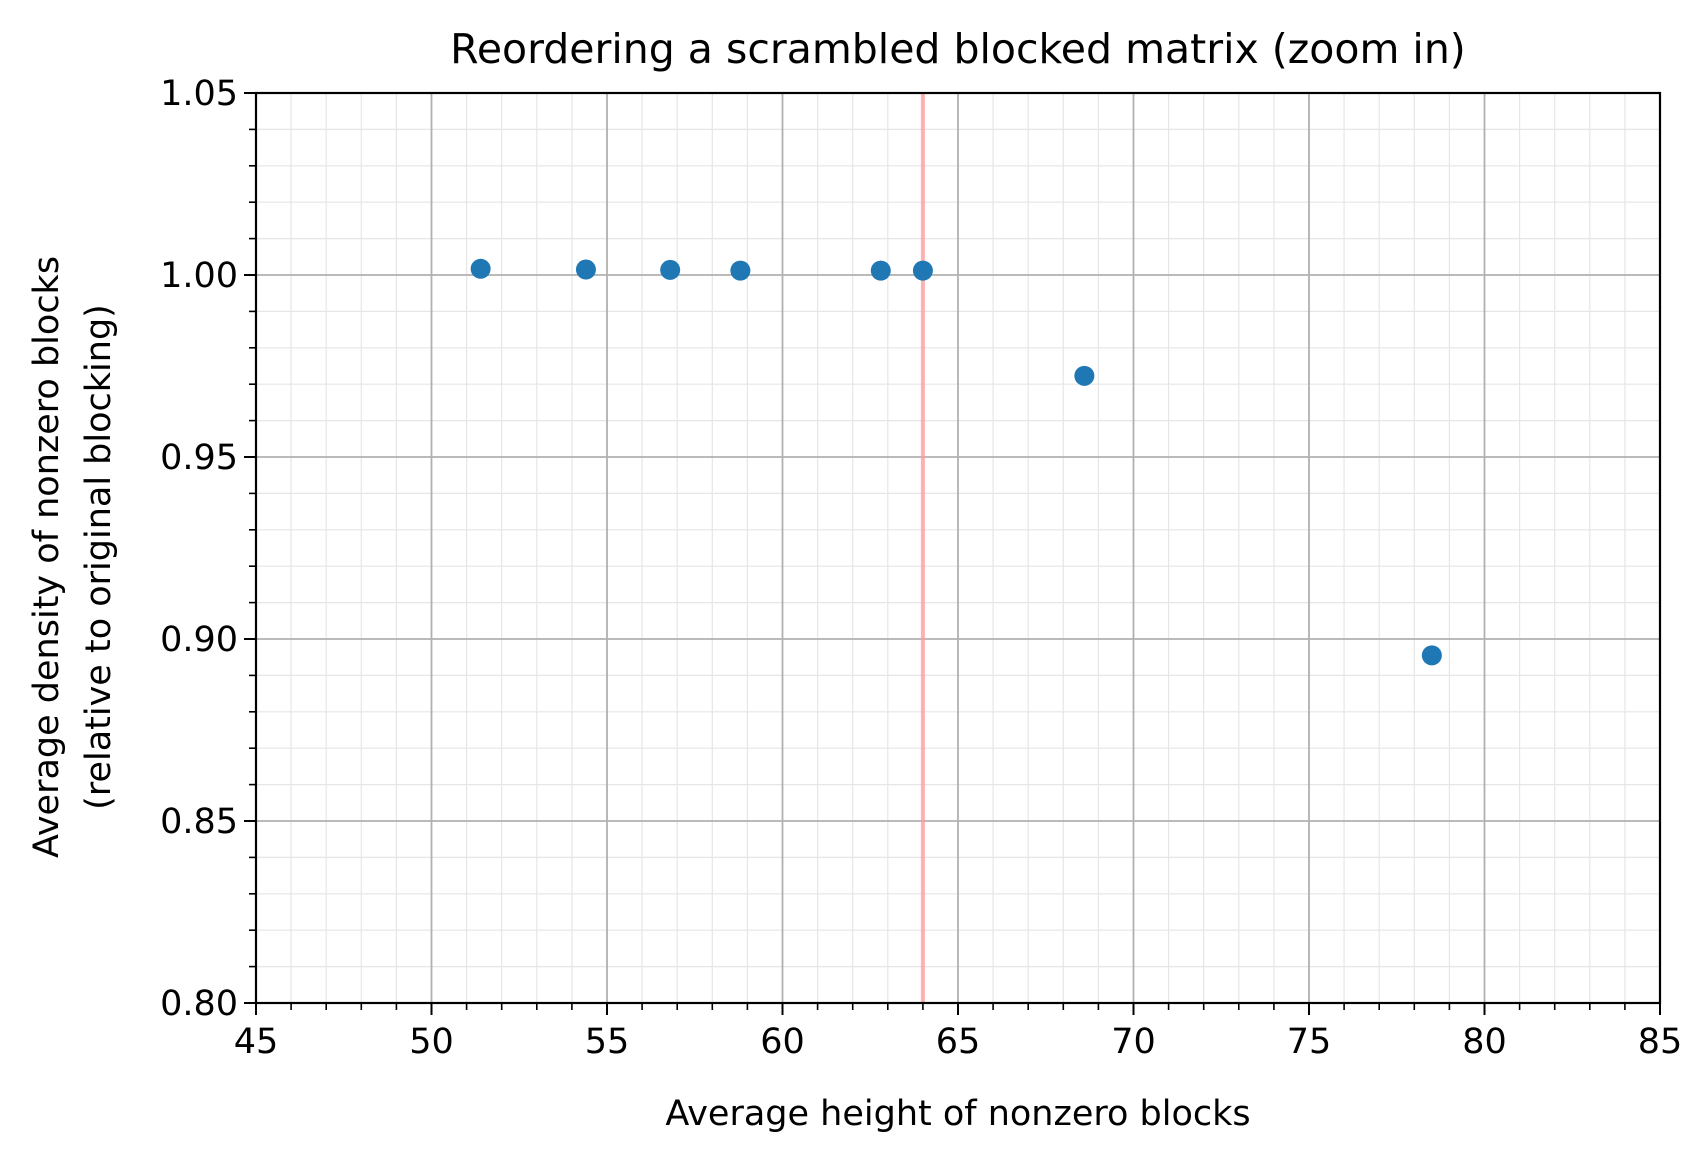 The height and width of the screenshot is (1158, 1706). Describe the element at coordinates (199, 458) in the screenshot. I see `y-tick-label: 0.95` at that location.